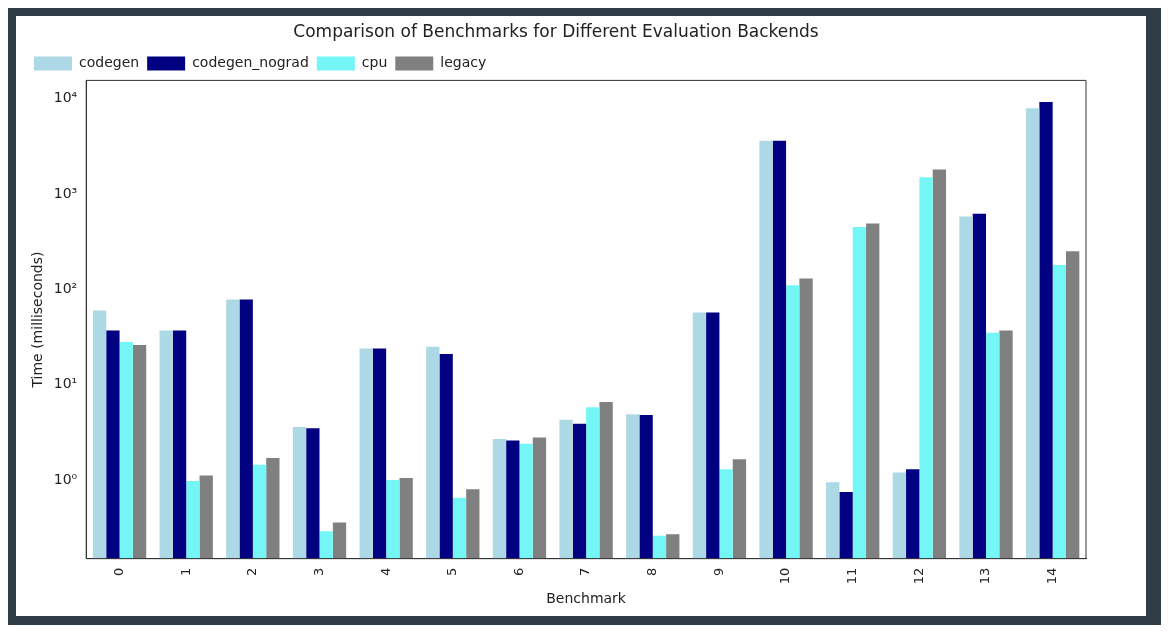  What do you see at coordinates (385, 571) in the screenshot?
I see `x-tick-label: 4` at bounding box center [385, 571].